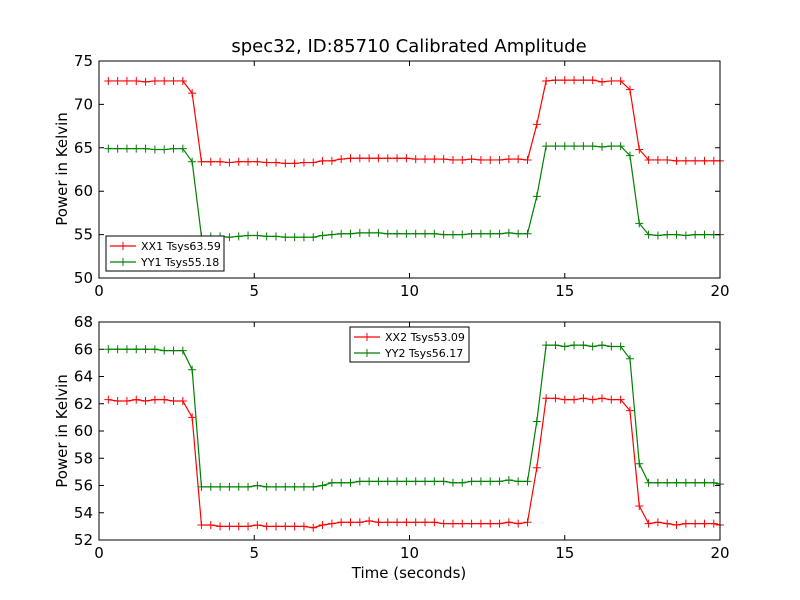 This screenshot has height=600, width=800. What do you see at coordinates (83, 349) in the screenshot?
I see `bottom-y-tick-label: 66` at bounding box center [83, 349].